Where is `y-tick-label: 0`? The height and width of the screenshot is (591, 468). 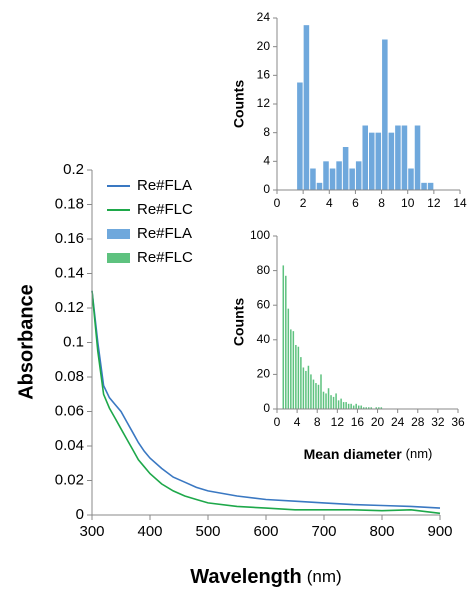 y-tick-label: 0 is located at coordinates (266, 408).